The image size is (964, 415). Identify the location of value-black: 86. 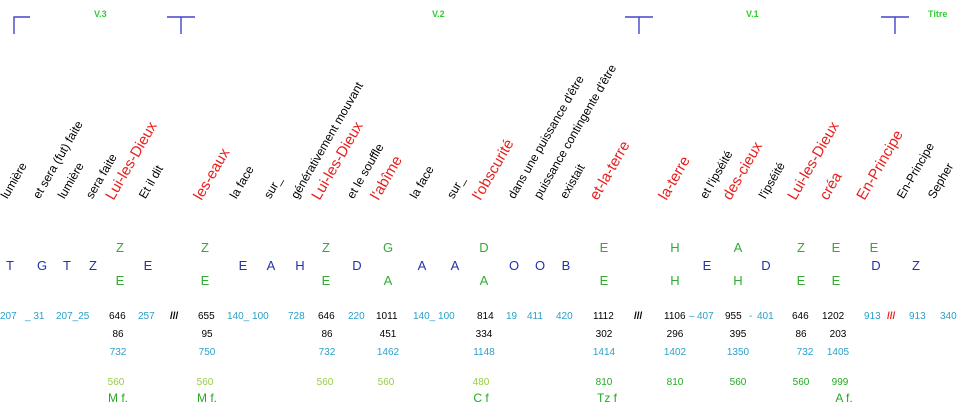
(118, 334).